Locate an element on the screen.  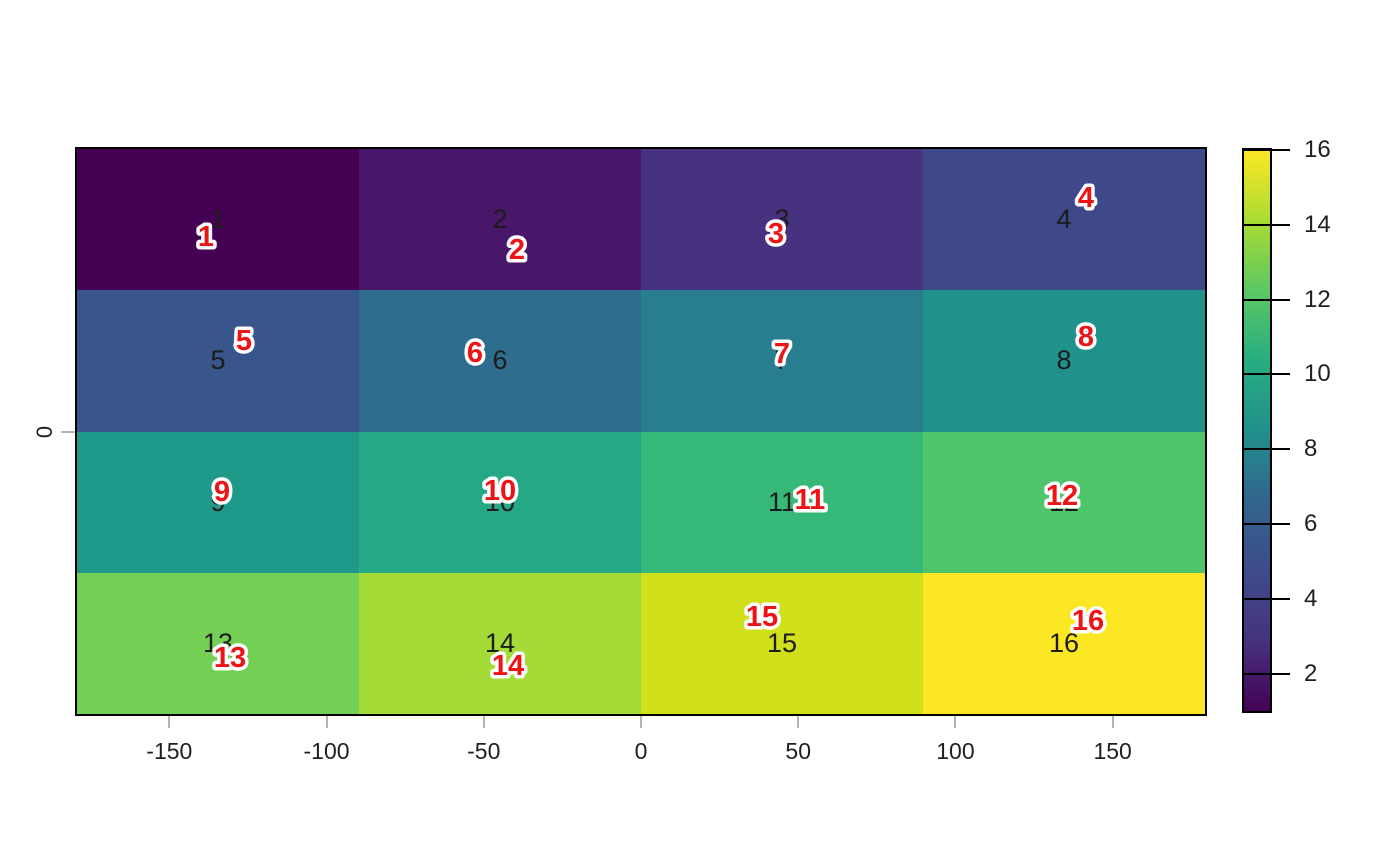
x-tick-label: 50 is located at coordinates (798, 751).